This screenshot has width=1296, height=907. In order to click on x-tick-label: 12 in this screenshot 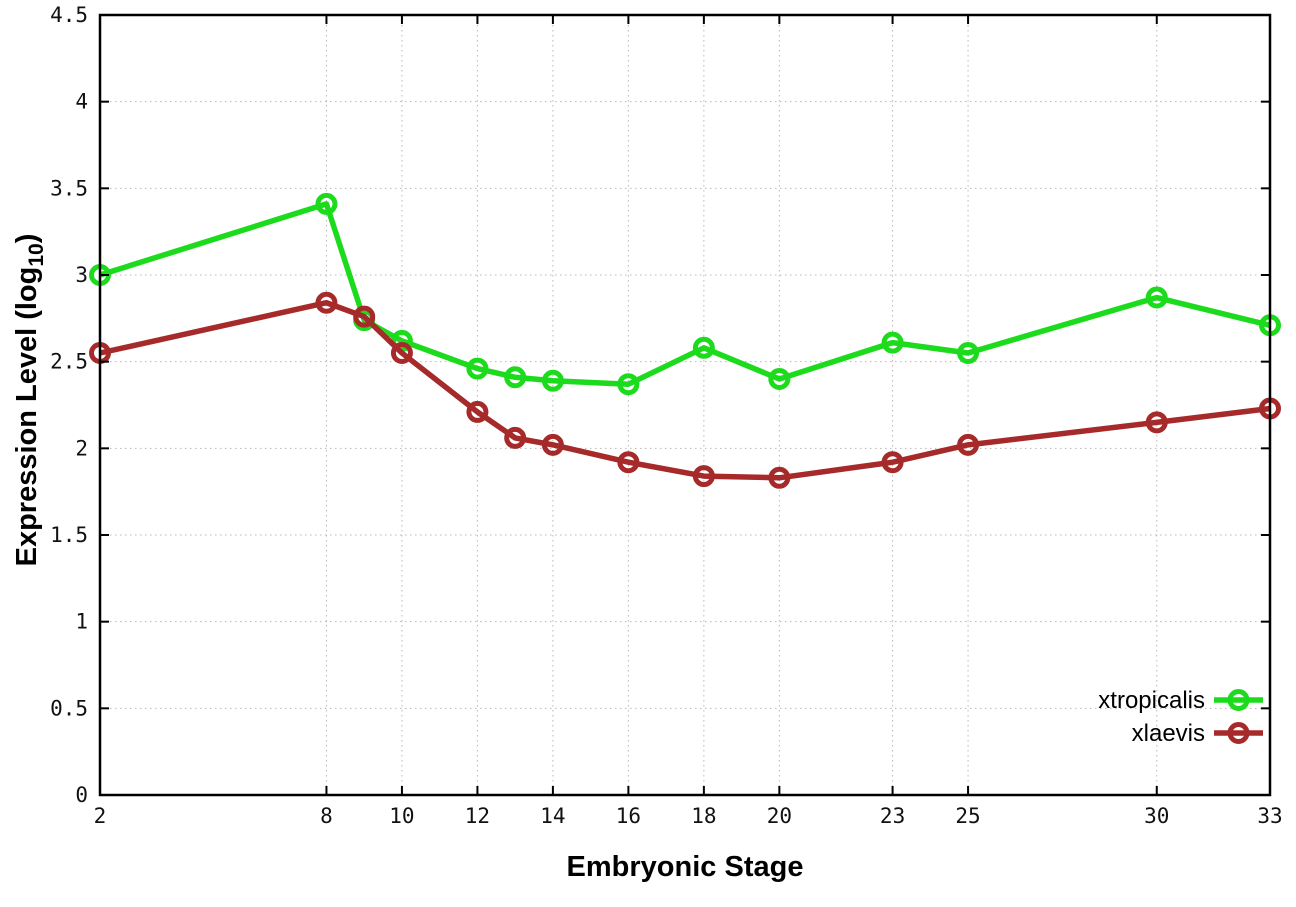, I will do `click(477, 816)`.